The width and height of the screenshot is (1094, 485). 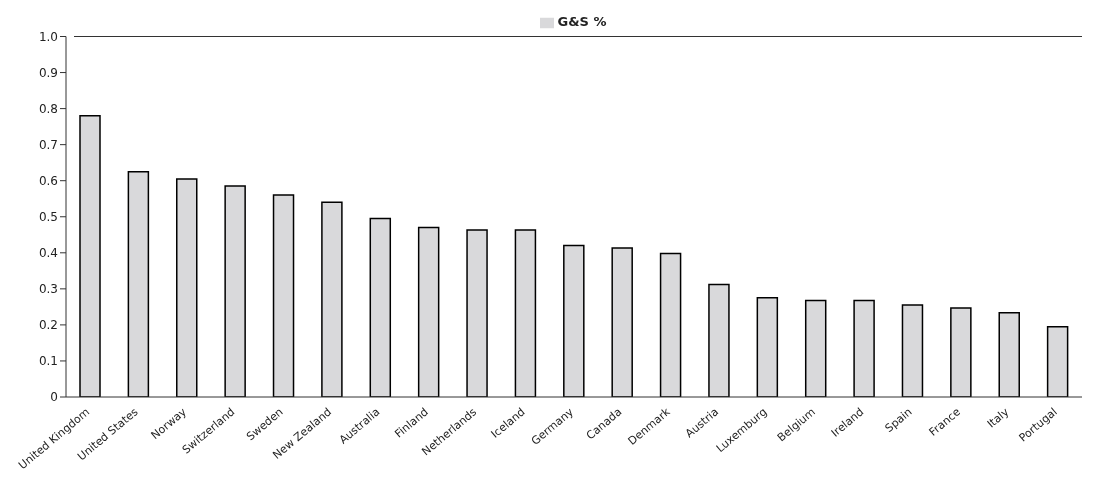 I want to click on y-tick-label: 0.7, so click(x=48, y=144).